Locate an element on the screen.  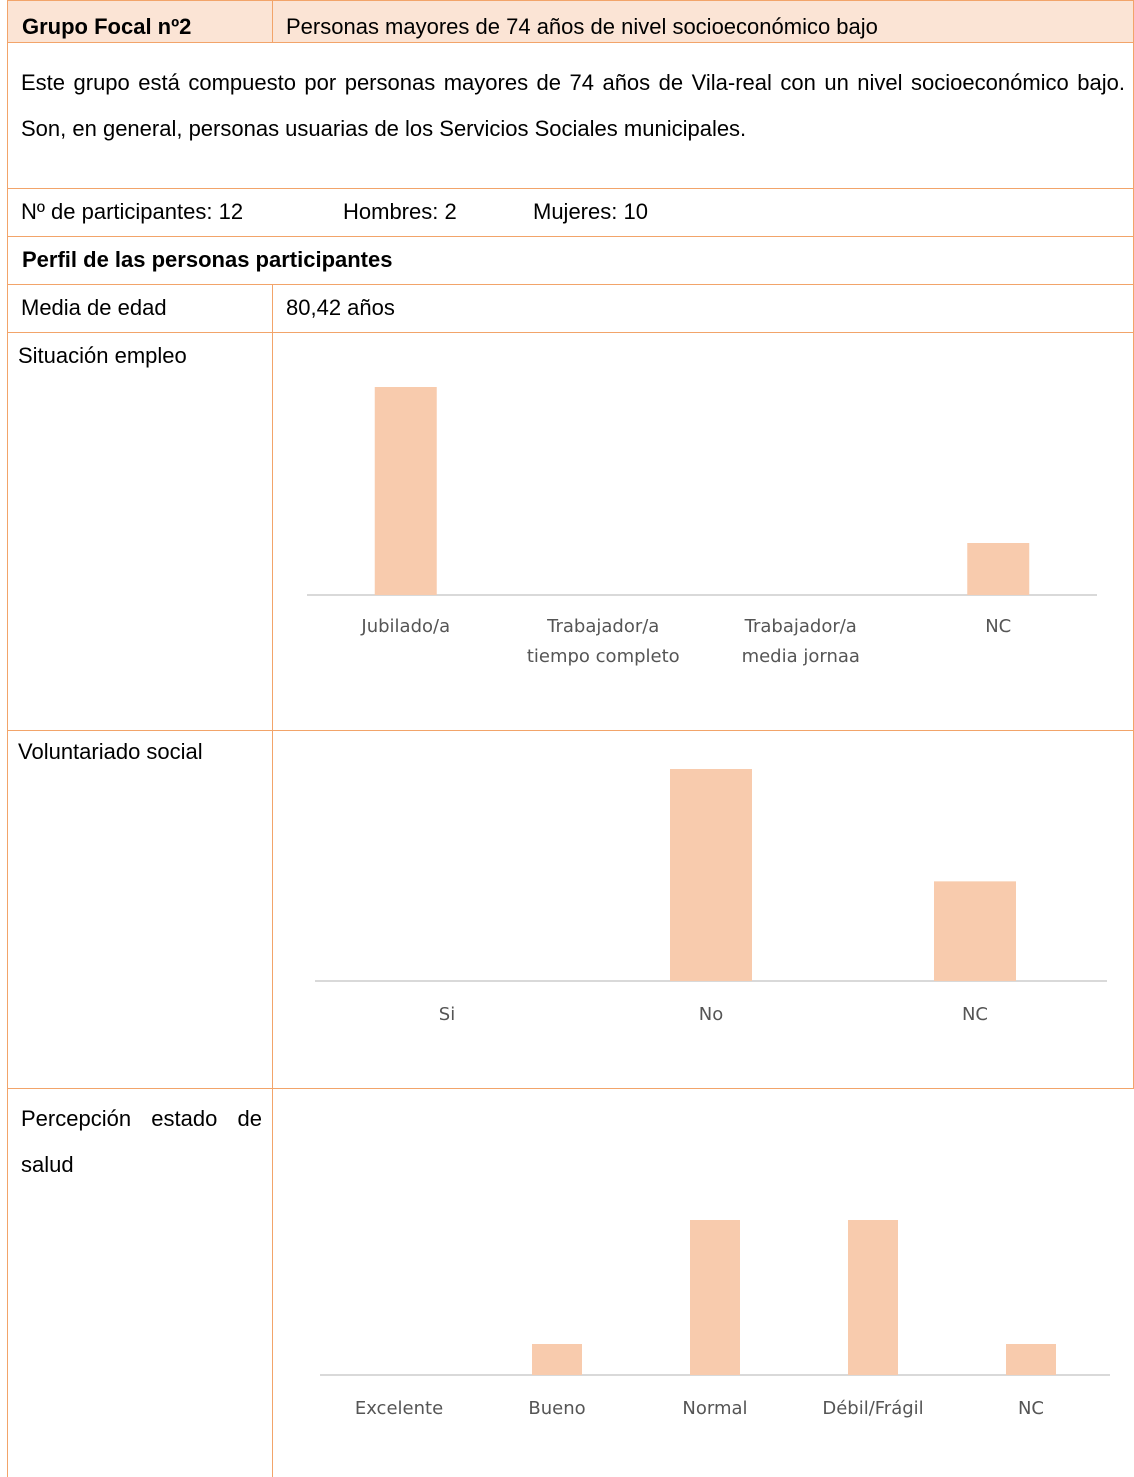
x-tick-label: Débil/Frágil is located at coordinates (872, 1408).